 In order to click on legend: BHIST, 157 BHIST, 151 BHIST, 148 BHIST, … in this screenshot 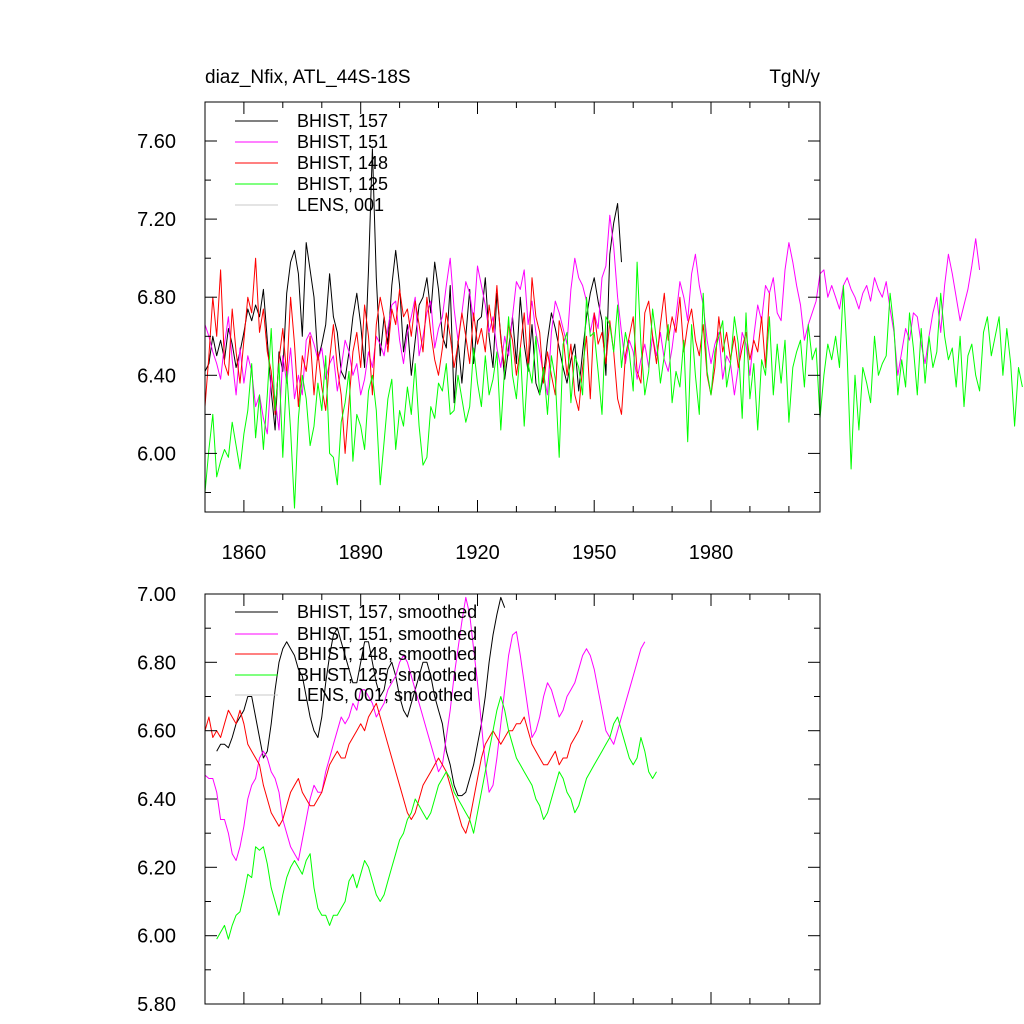, I will do `click(311, 163)`.